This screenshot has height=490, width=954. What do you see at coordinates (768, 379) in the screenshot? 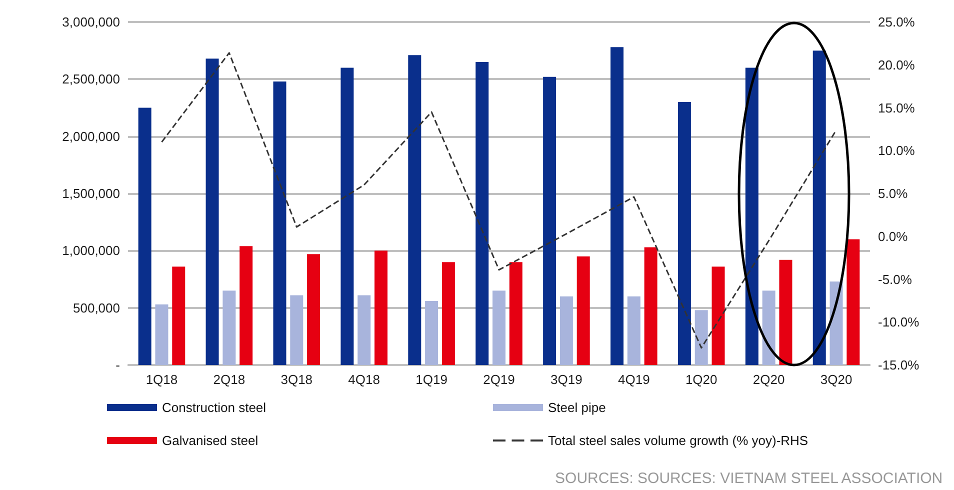
I see `x-tick-label: 2Q20` at bounding box center [768, 379].